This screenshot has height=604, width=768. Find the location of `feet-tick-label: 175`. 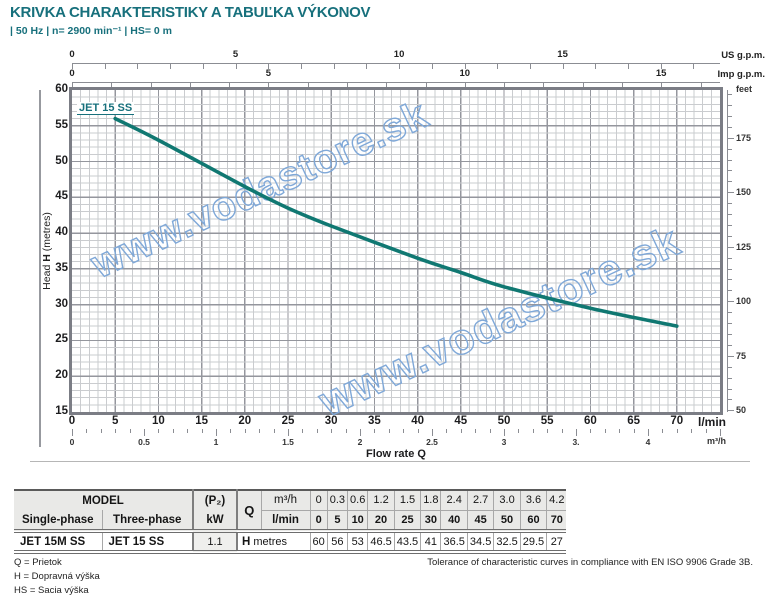

feet-tick-label: 175 is located at coordinates (744, 137).